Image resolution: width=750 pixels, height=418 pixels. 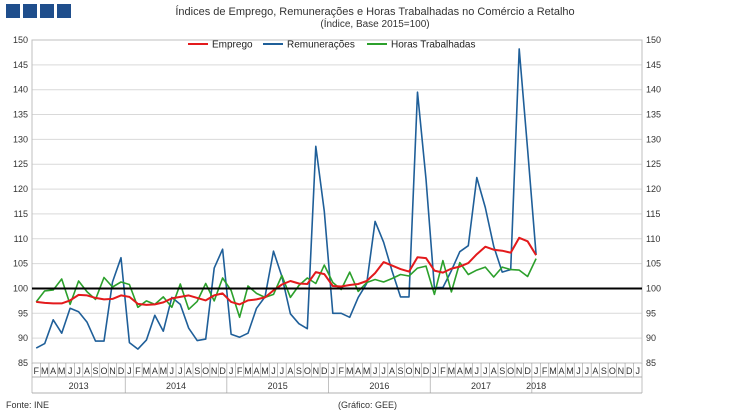 I want to click on y-tick-label-right: 130, so click(x=653, y=139).